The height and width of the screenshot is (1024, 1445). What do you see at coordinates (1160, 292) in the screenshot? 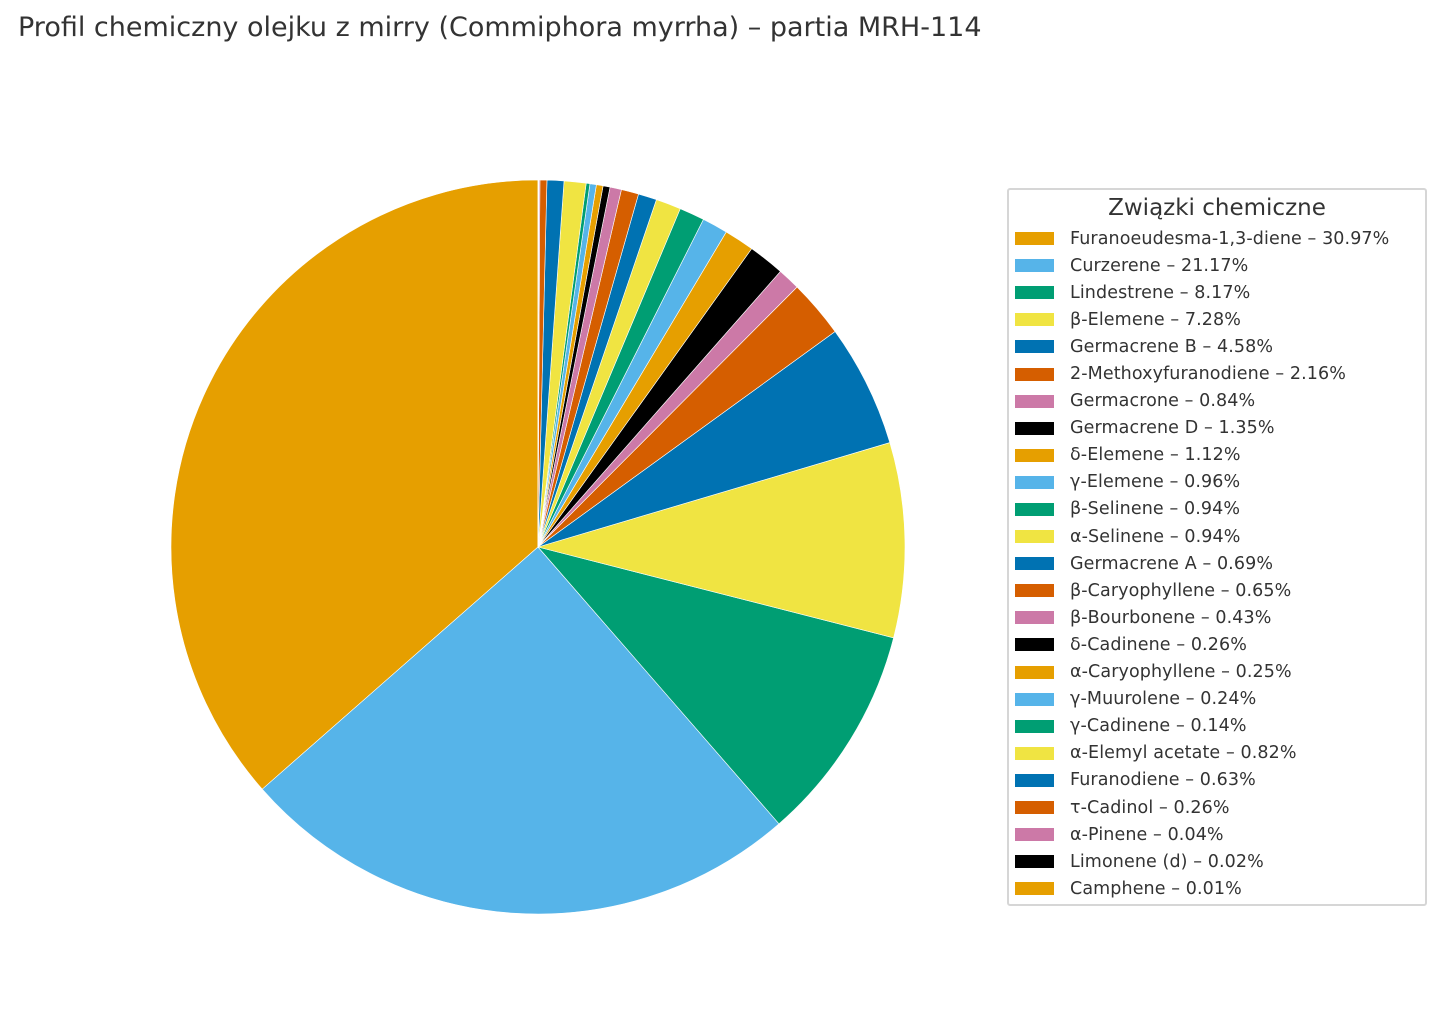
I see `legend-label: Lindestrene – 8.17%` at bounding box center [1160, 292].